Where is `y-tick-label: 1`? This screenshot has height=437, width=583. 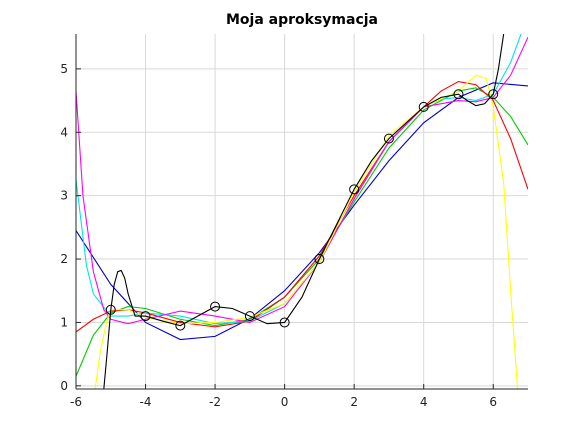
y-tick-label: 1 is located at coordinates (64, 322).